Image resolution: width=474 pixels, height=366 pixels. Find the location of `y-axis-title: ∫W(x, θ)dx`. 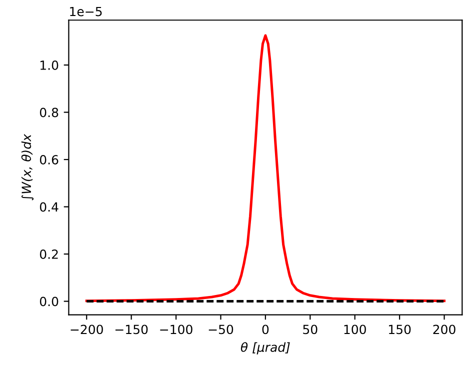

y-axis-title: ∫W(x, θ)dx is located at coordinates (27, 167).